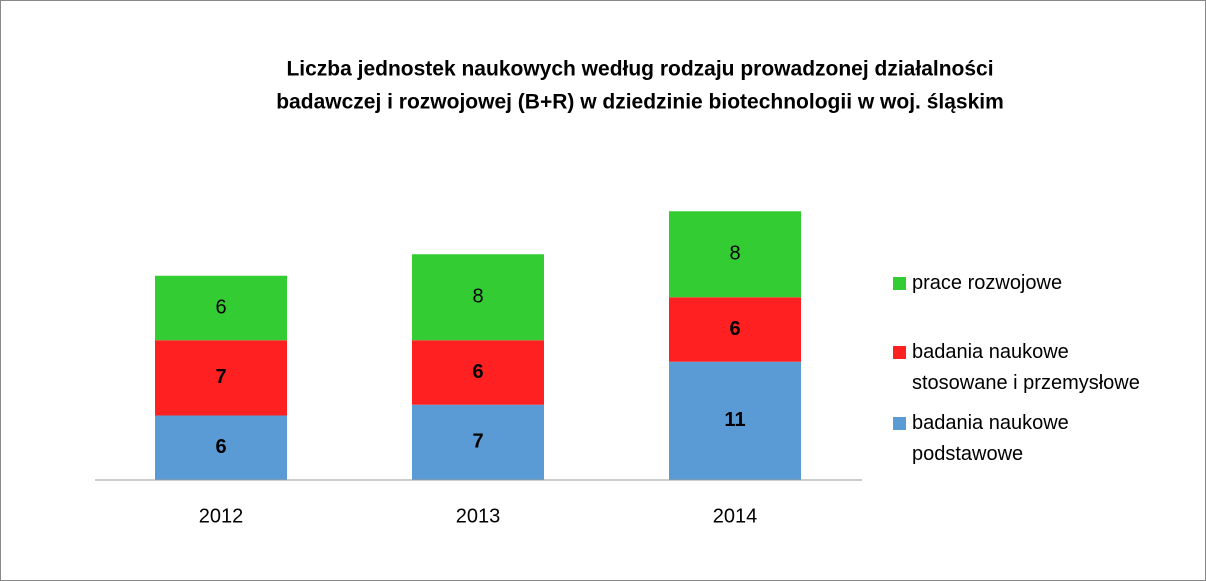 Image resolution: width=1206 pixels, height=581 pixels. What do you see at coordinates (478, 516) in the screenshot?
I see `x-tick-label: 2013` at bounding box center [478, 516].